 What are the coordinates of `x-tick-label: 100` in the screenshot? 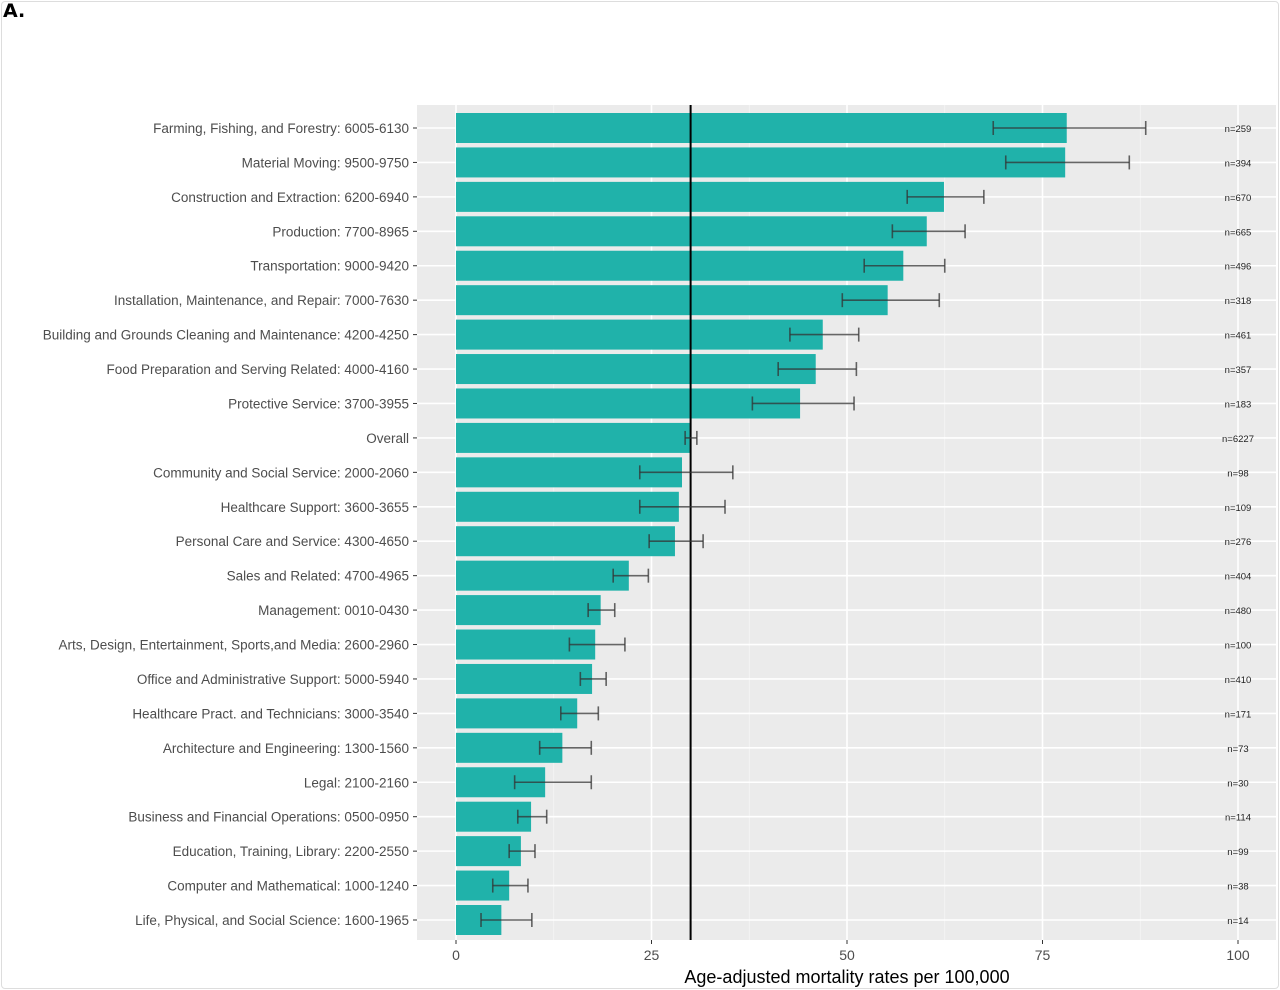 It's located at (1238, 955).